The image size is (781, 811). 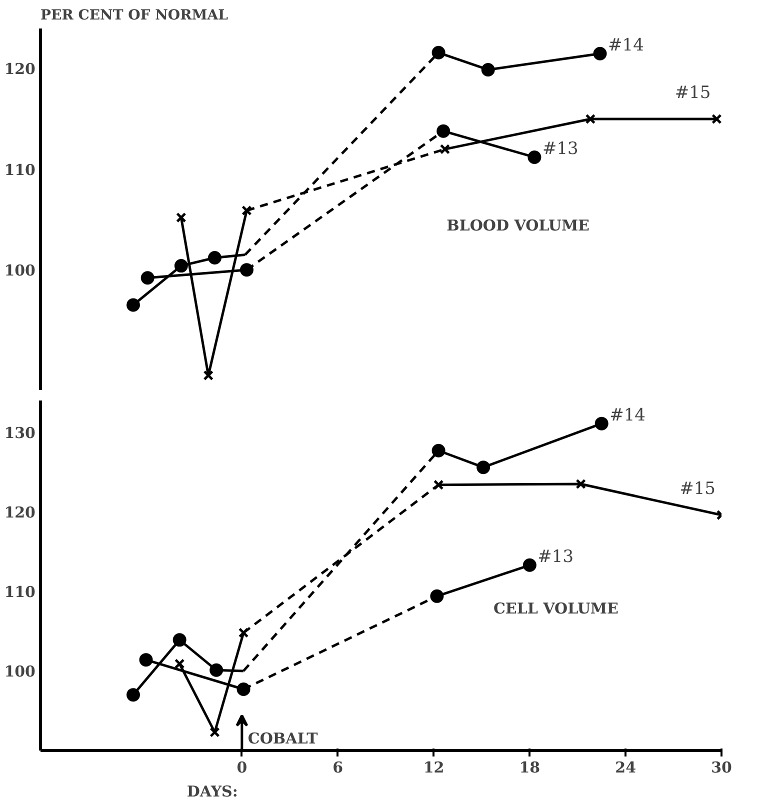 What do you see at coordinates (338, 767) in the screenshot?
I see `x-tick-label: 6` at bounding box center [338, 767].